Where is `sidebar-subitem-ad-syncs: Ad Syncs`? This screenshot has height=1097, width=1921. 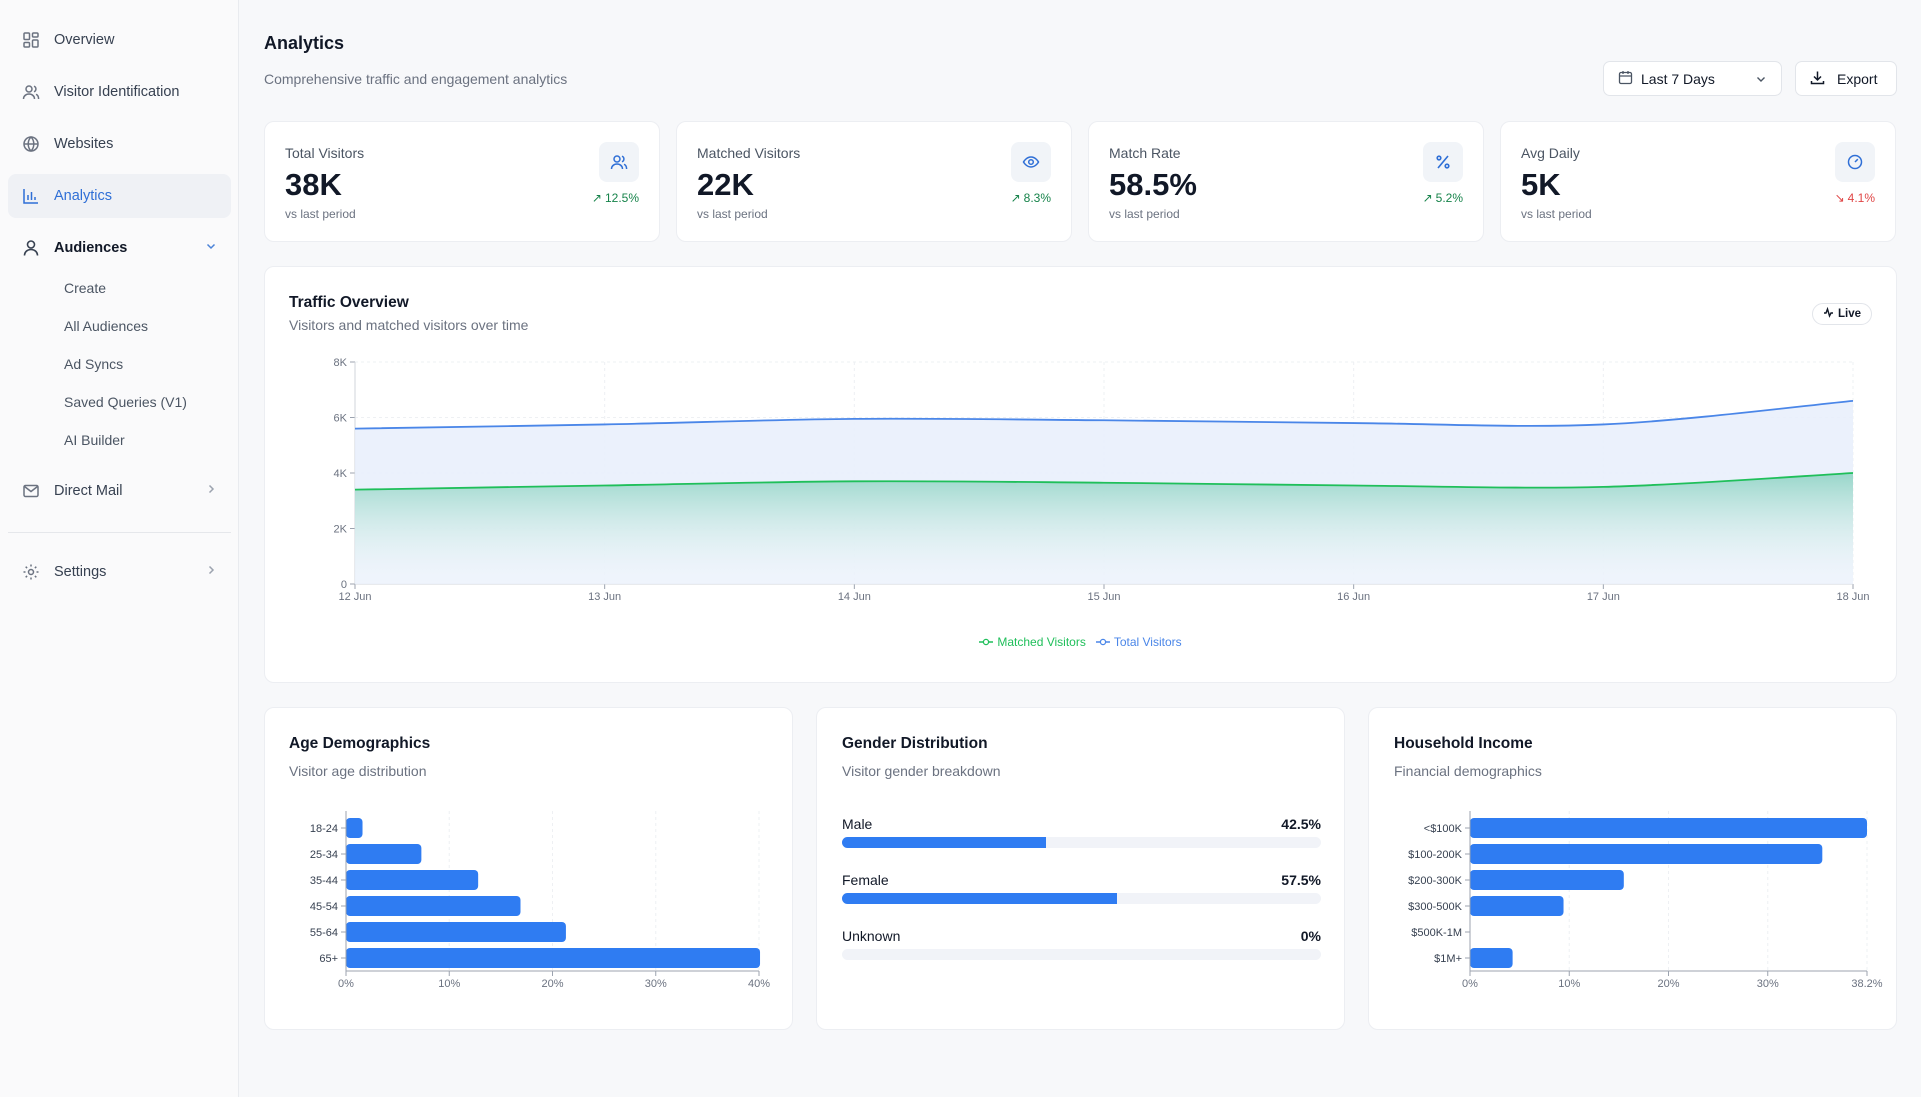 sidebar-subitem-ad-syncs: Ad Syncs is located at coordinates (94, 364).